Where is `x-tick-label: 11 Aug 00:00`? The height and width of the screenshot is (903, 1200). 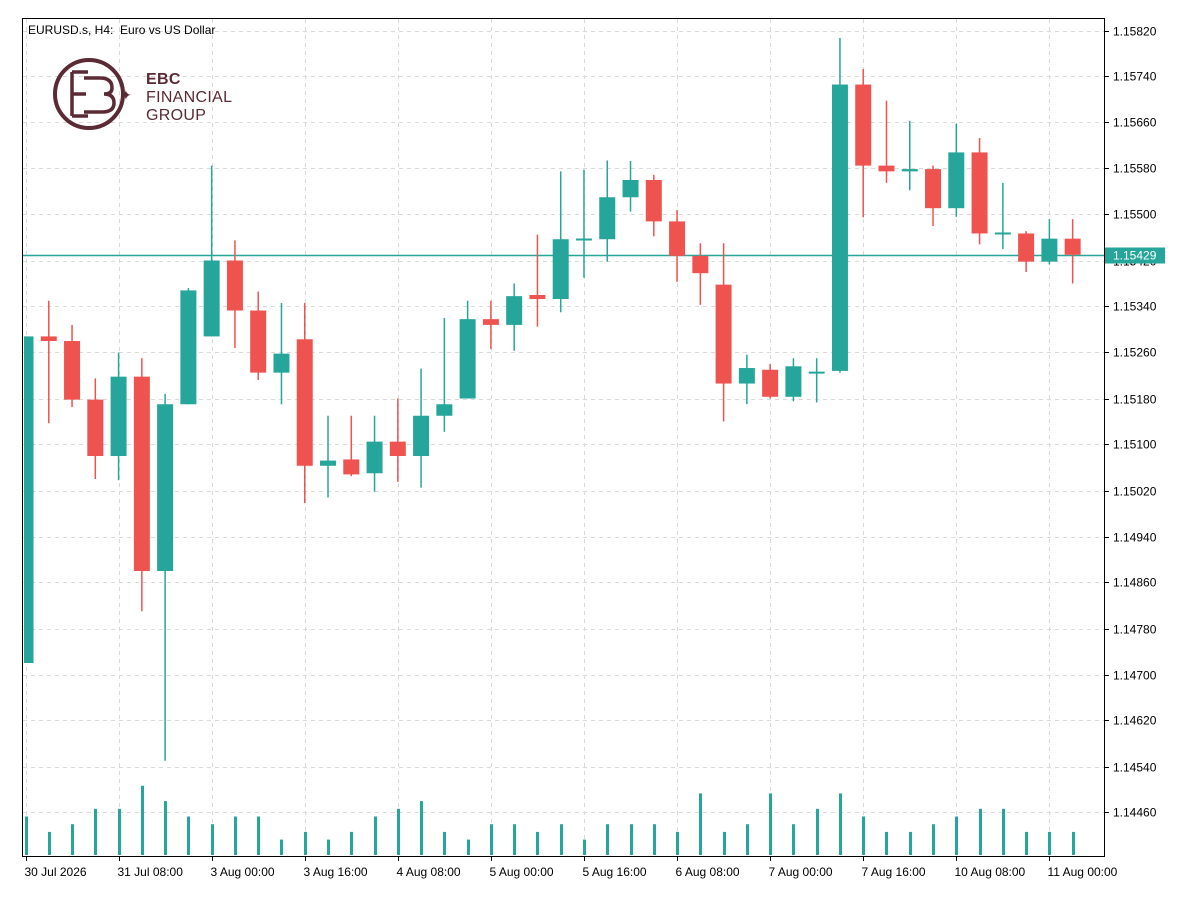 x-tick-label: 11 Aug 00:00 is located at coordinates (1083, 872).